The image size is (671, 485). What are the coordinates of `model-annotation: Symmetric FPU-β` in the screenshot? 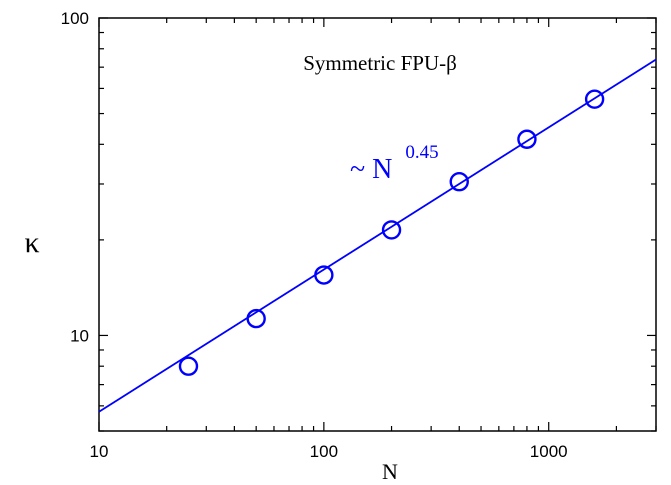 It's located at (380, 63).